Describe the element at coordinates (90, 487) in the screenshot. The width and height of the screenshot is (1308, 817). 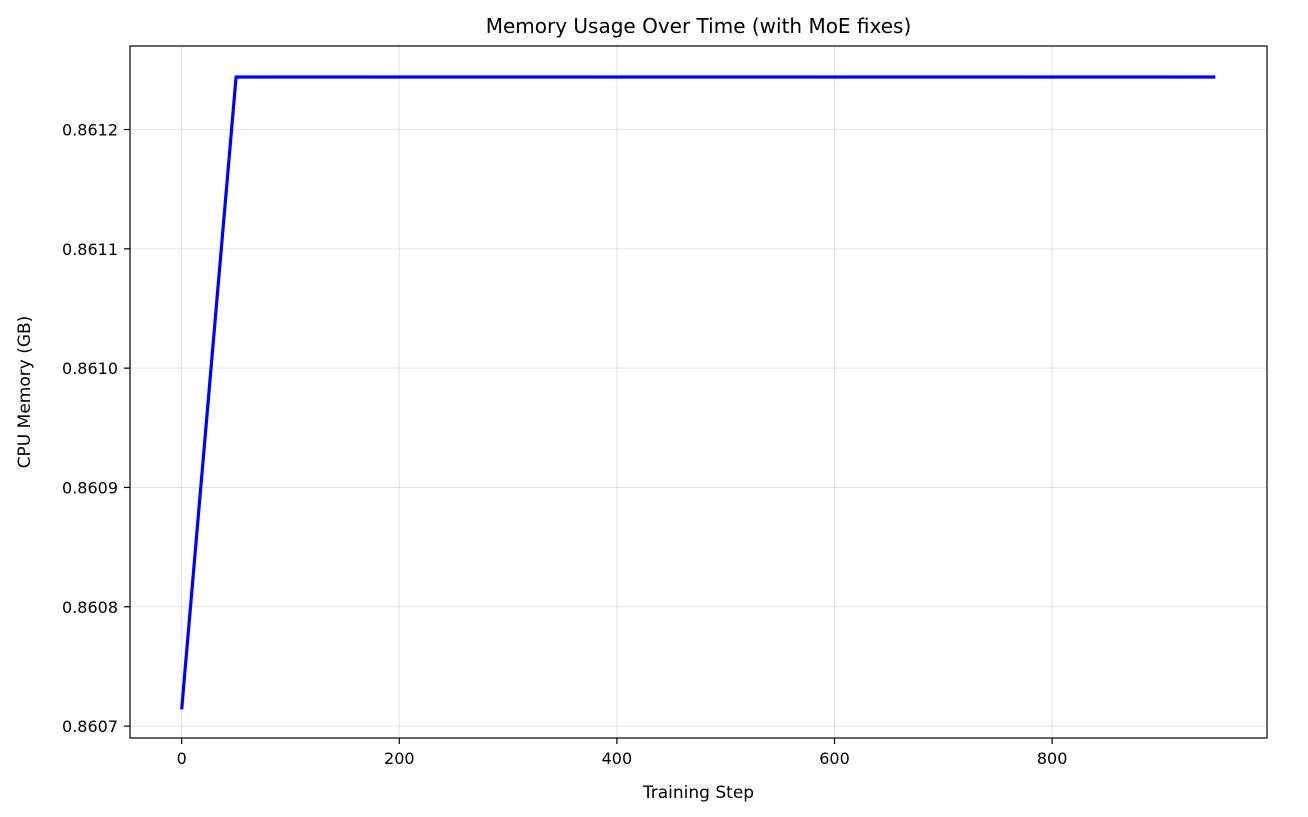
I see `y-tick-label: 0.8609` at that location.